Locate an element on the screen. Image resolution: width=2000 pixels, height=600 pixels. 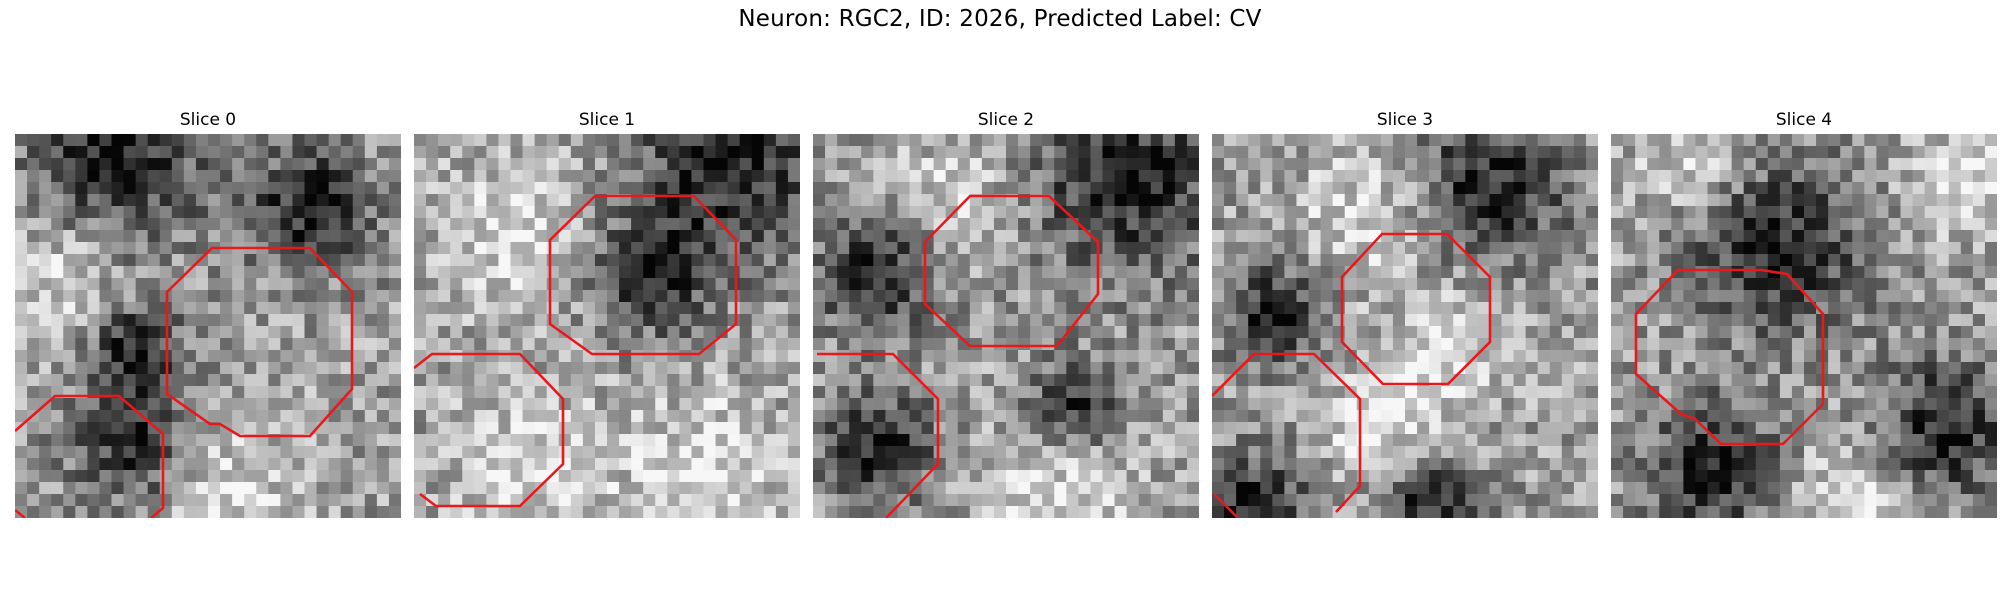
slice-panel-4: Slice 4 is located at coordinates (1804, 313).